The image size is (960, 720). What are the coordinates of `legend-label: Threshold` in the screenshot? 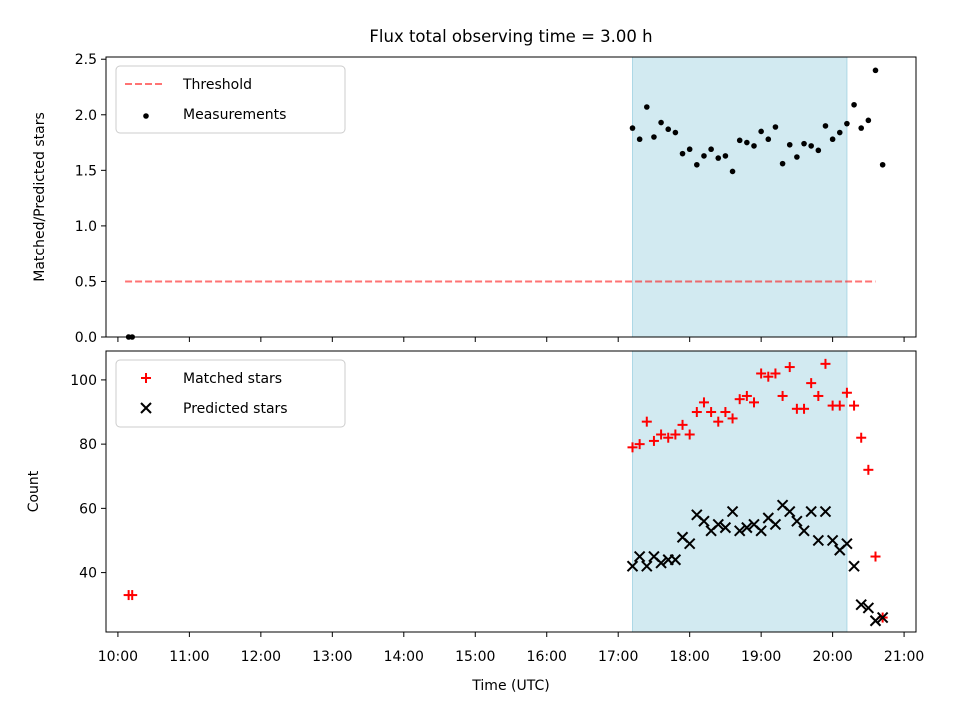 It's located at (217, 85).